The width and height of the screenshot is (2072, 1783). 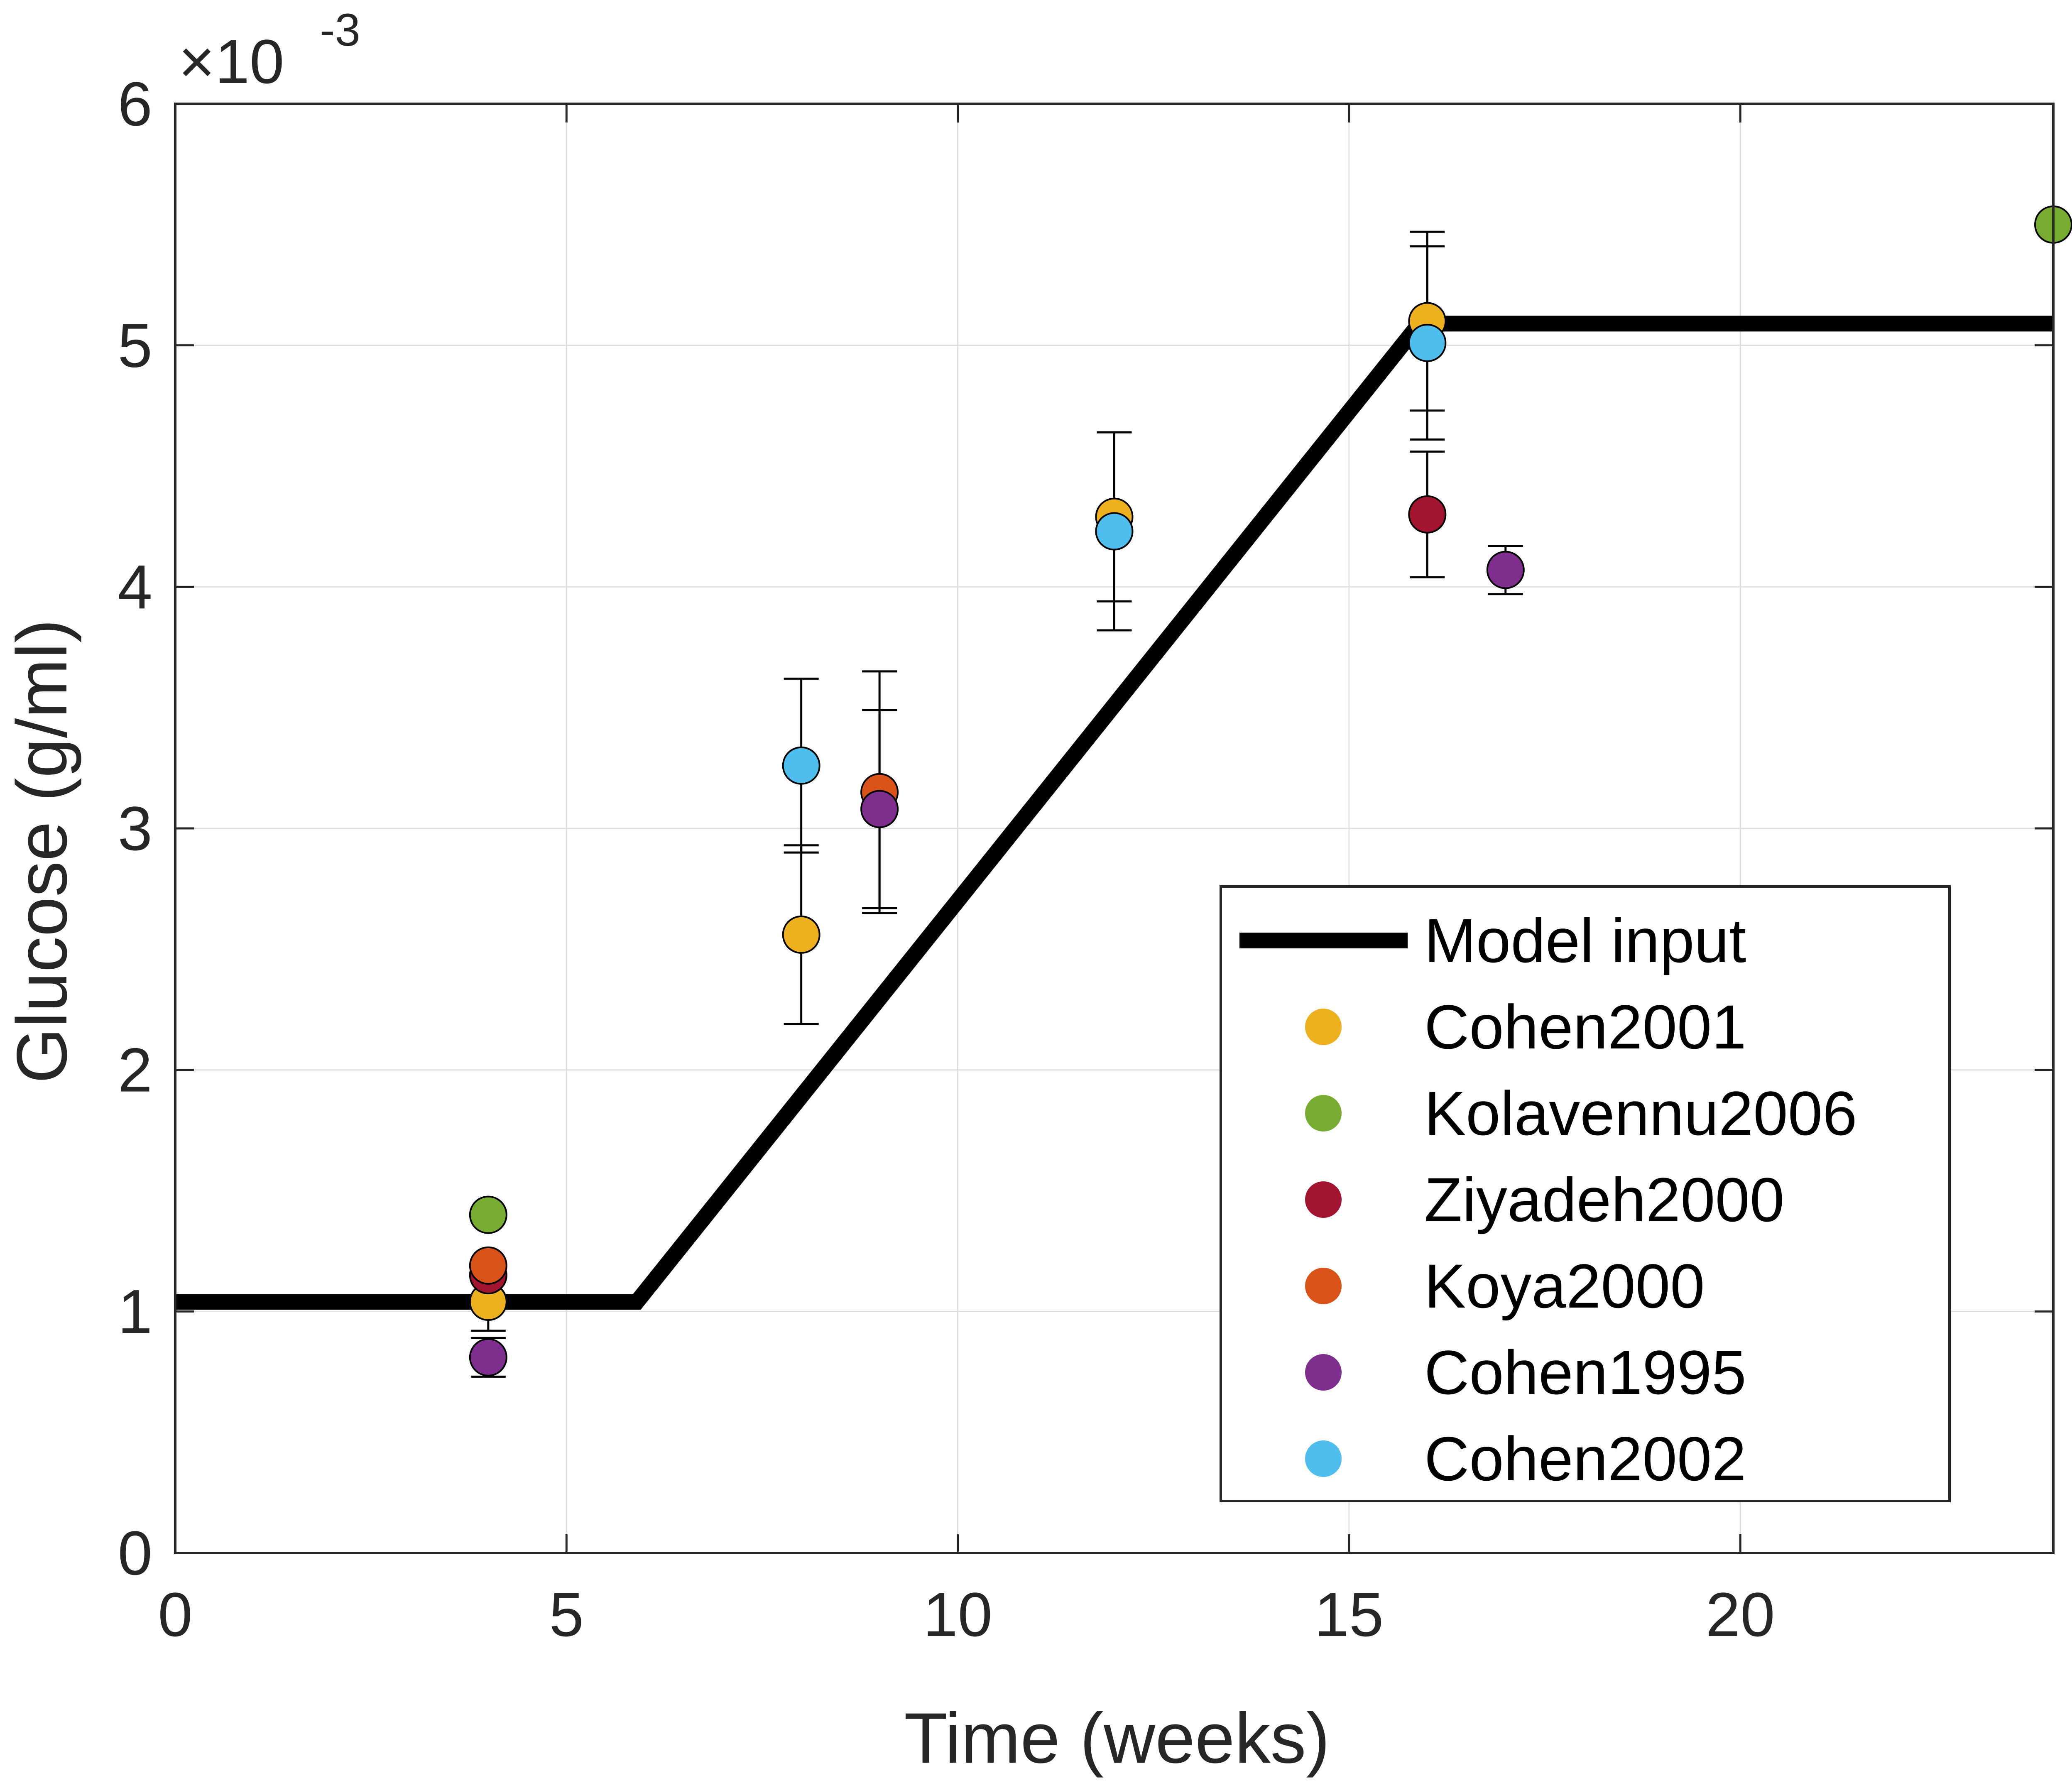 What do you see at coordinates (1585, 1027) in the screenshot?
I see `legend-label-cohen2001: Cohen2001` at bounding box center [1585, 1027].